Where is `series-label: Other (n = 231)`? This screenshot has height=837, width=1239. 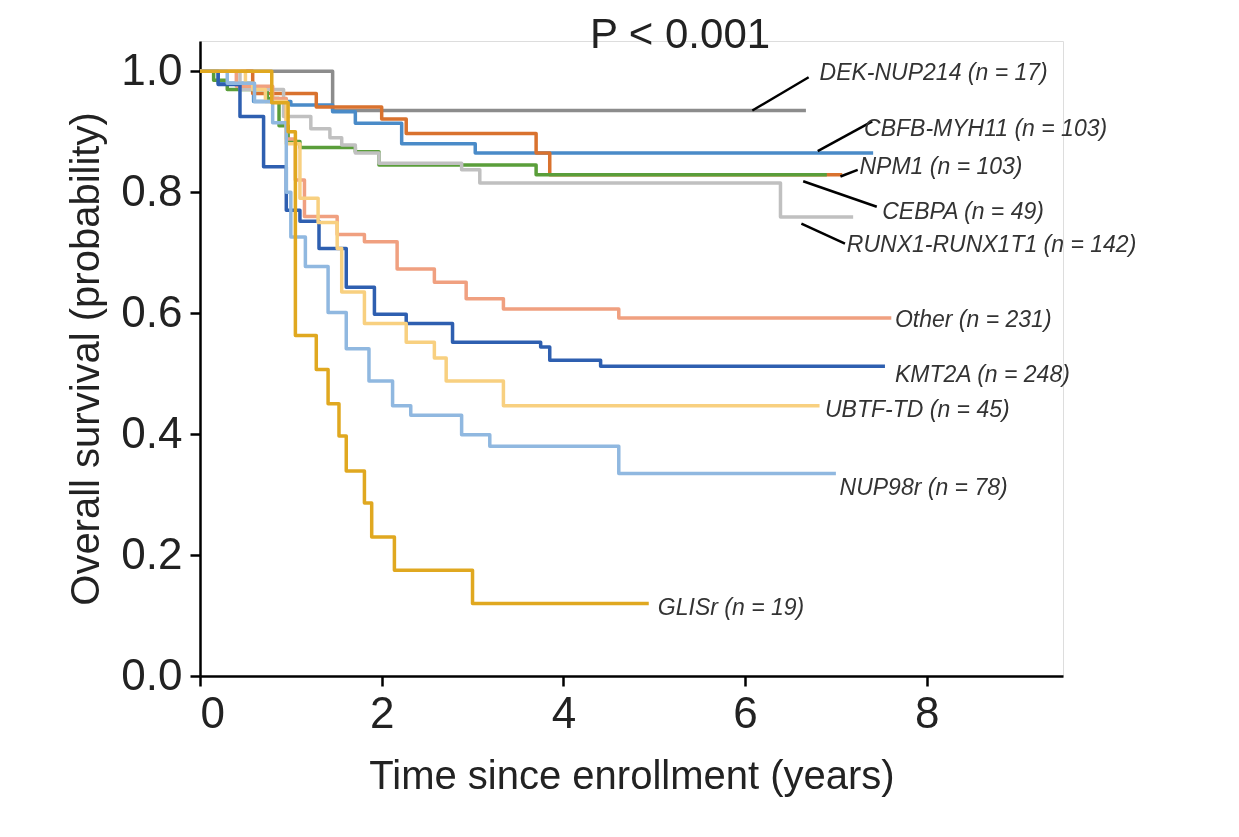 series-label: Other (n = 231) is located at coordinates (973, 318).